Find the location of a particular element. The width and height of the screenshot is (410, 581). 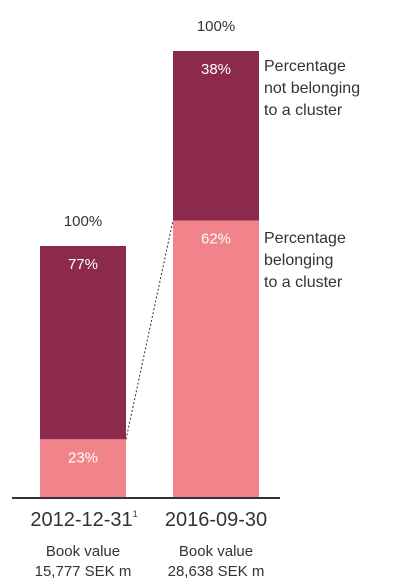

value-label-belonging-2016: 62% is located at coordinates (216, 238).